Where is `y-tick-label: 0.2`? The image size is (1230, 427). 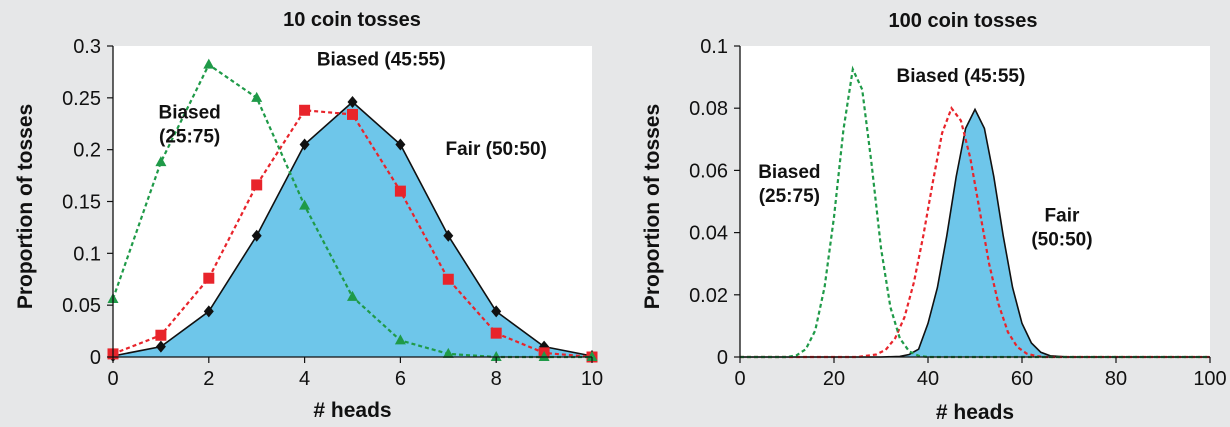 y-tick-label: 0.2 is located at coordinates (87, 151).